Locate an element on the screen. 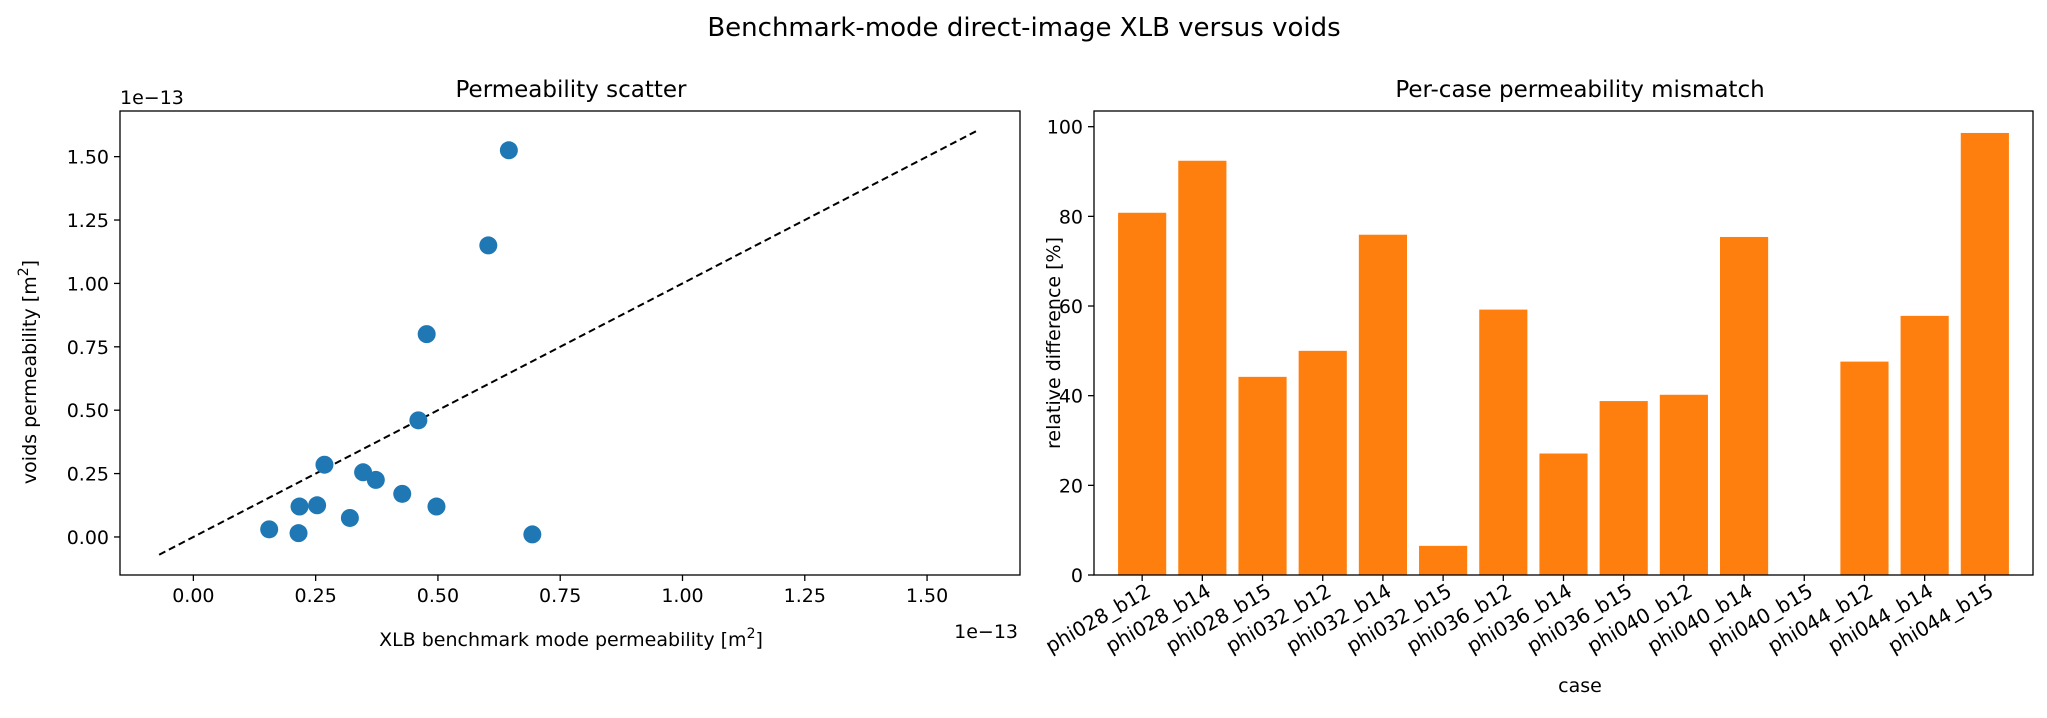 The image size is (2047, 718). scatter-x-axis-label: XLB benchmark mode permeability [m2] is located at coordinates (571, 638).